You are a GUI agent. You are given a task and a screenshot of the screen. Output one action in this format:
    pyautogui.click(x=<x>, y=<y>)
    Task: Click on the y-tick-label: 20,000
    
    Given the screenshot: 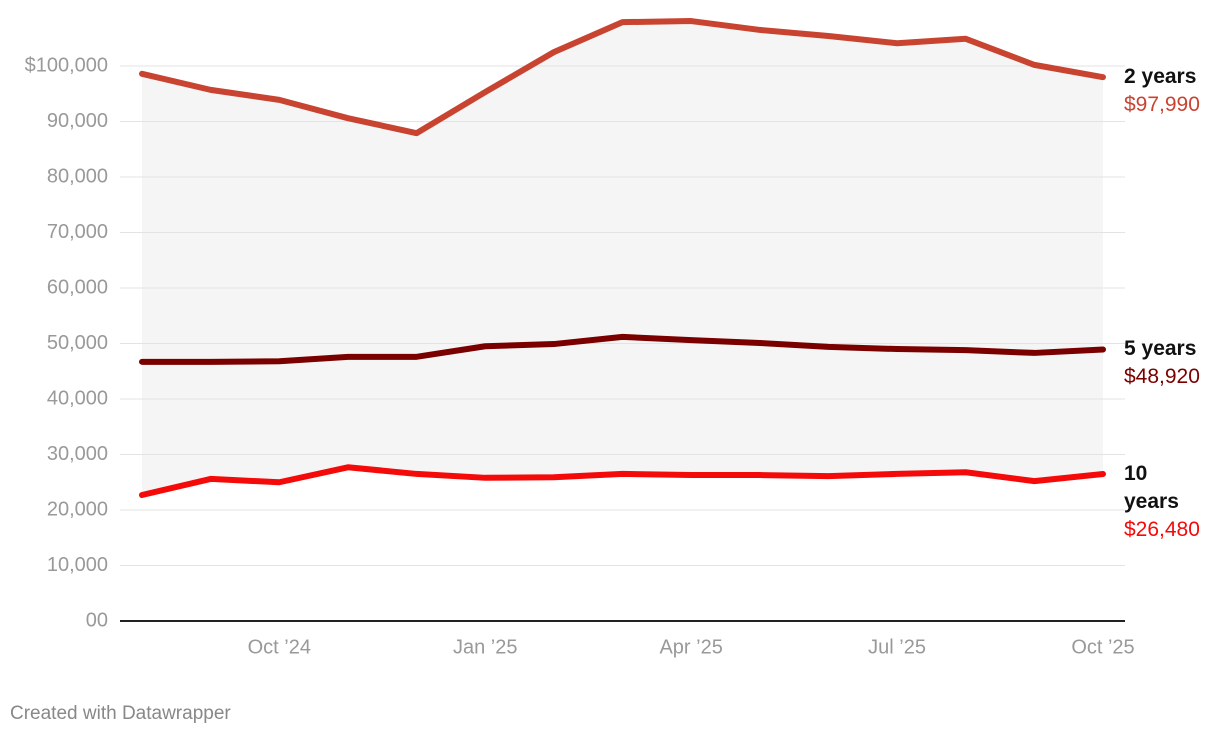 What is the action you would take?
    pyautogui.click(x=77, y=509)
    